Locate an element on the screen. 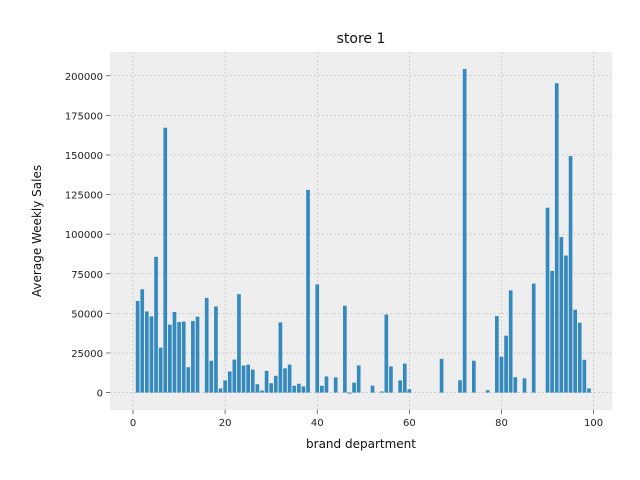 The image size is (640, 480). y-tick-label: 50000 is located at coordinates (87, 314).